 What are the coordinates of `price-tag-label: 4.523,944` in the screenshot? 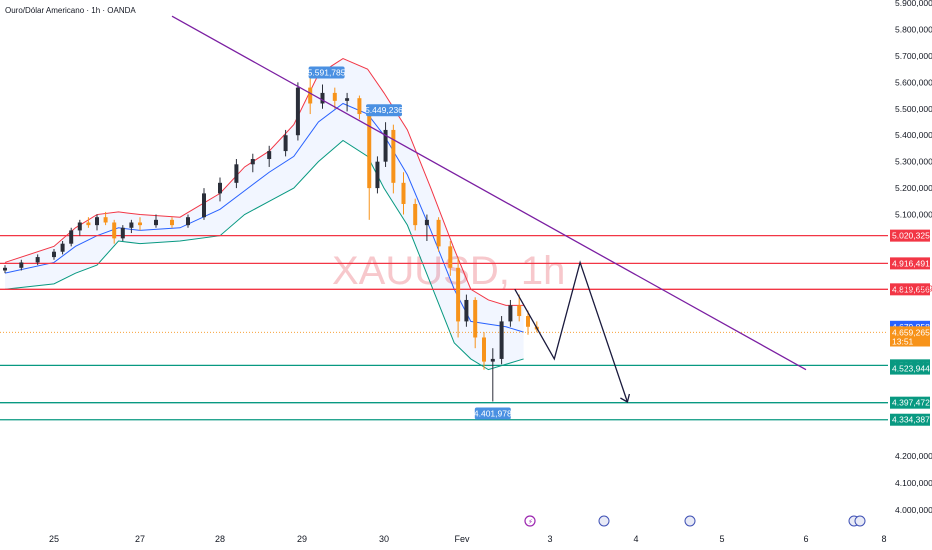 It's located at (911, 369).